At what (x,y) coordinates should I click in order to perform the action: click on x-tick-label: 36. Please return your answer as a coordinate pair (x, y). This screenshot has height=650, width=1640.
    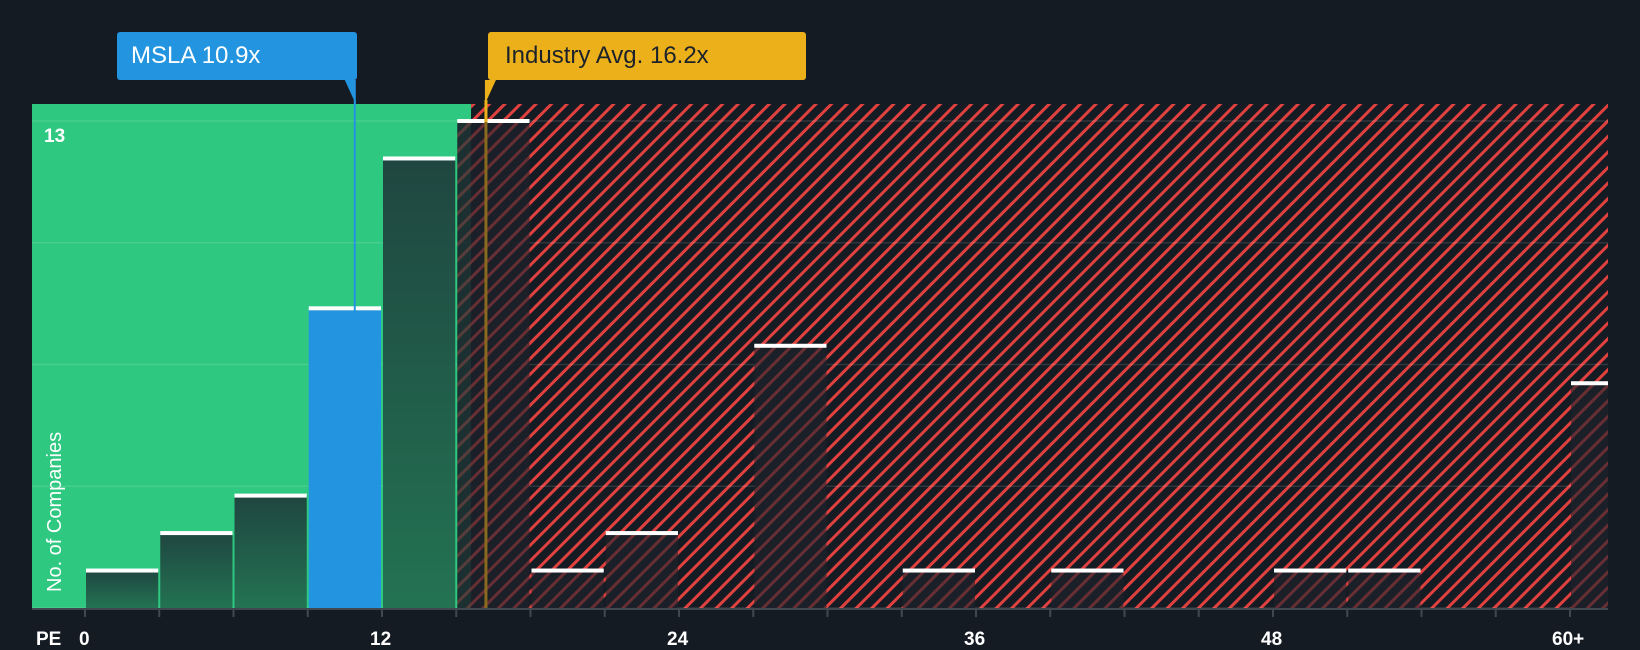
    Looking at the image, I should click on (975, 639).